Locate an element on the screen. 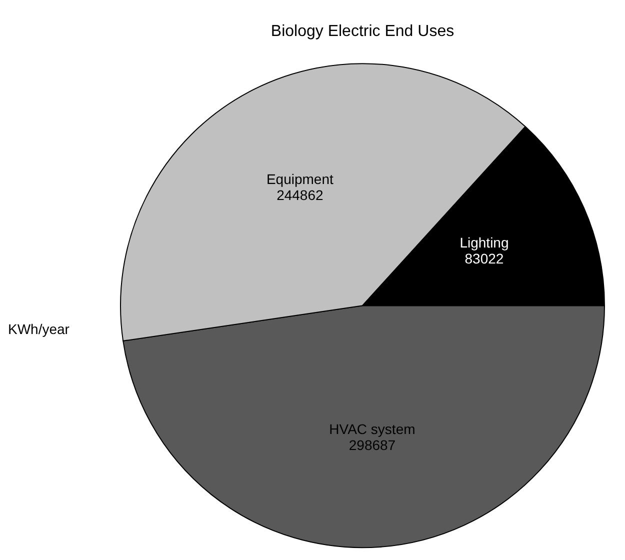 Image resolution: width=625 pixels, height=560 pixels. data-label: 244862 is located at coordinates (300, 194).